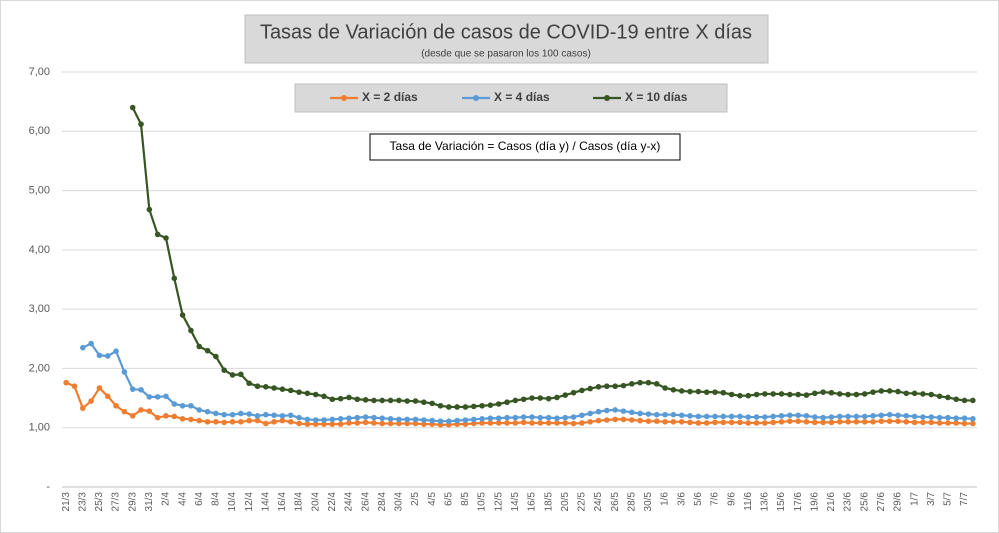 Image resolution: width=999 pixels, height=533 pixels. Describe the element at coordinates (48, 487) in the screenshot. I see `y-tick-label: -` at that location.